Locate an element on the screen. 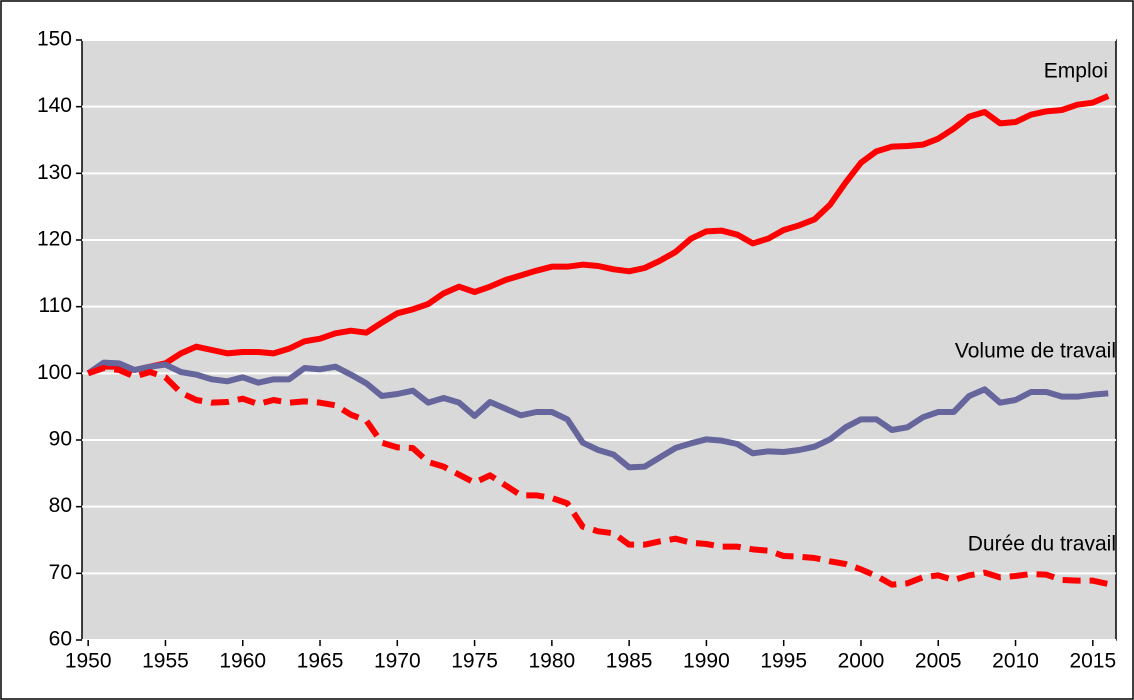  y-tick-label: 110 is located at coordinates (55, 305).